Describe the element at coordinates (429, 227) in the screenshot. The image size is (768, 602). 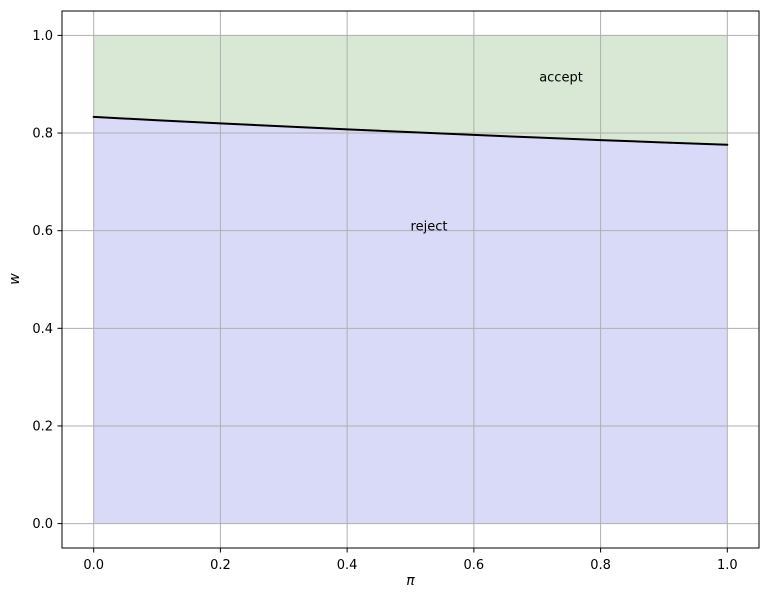
I see `reject-region-label: reject` at that location.